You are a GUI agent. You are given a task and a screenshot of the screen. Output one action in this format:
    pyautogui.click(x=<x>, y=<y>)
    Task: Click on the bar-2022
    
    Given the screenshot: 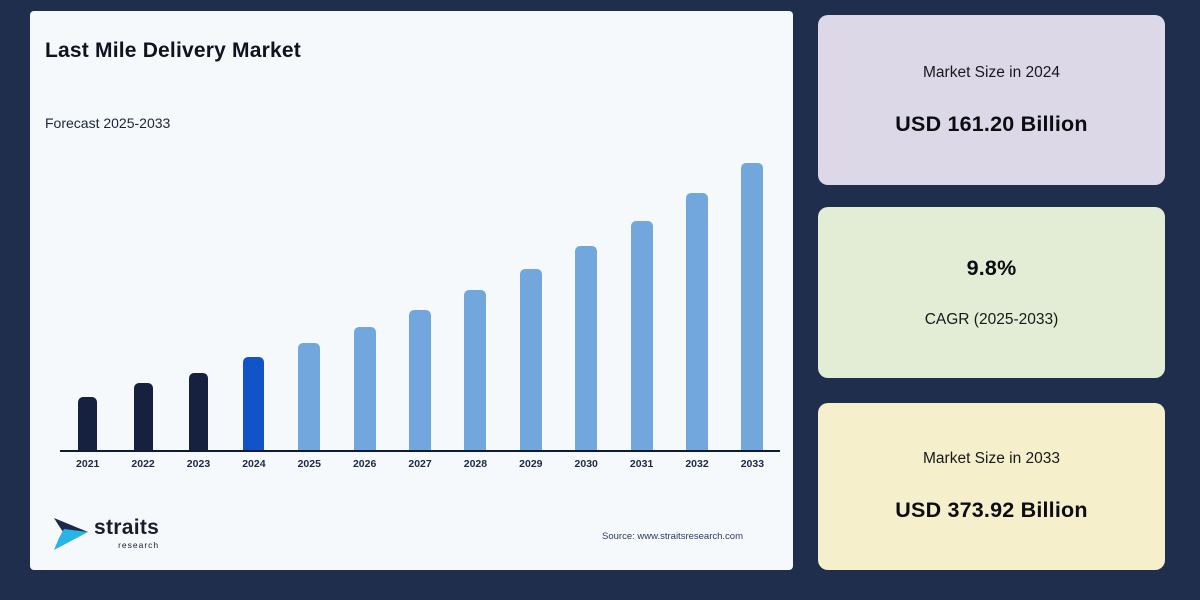 What is the action you would take?
    pyautogui.click(x=143, y=416)
    